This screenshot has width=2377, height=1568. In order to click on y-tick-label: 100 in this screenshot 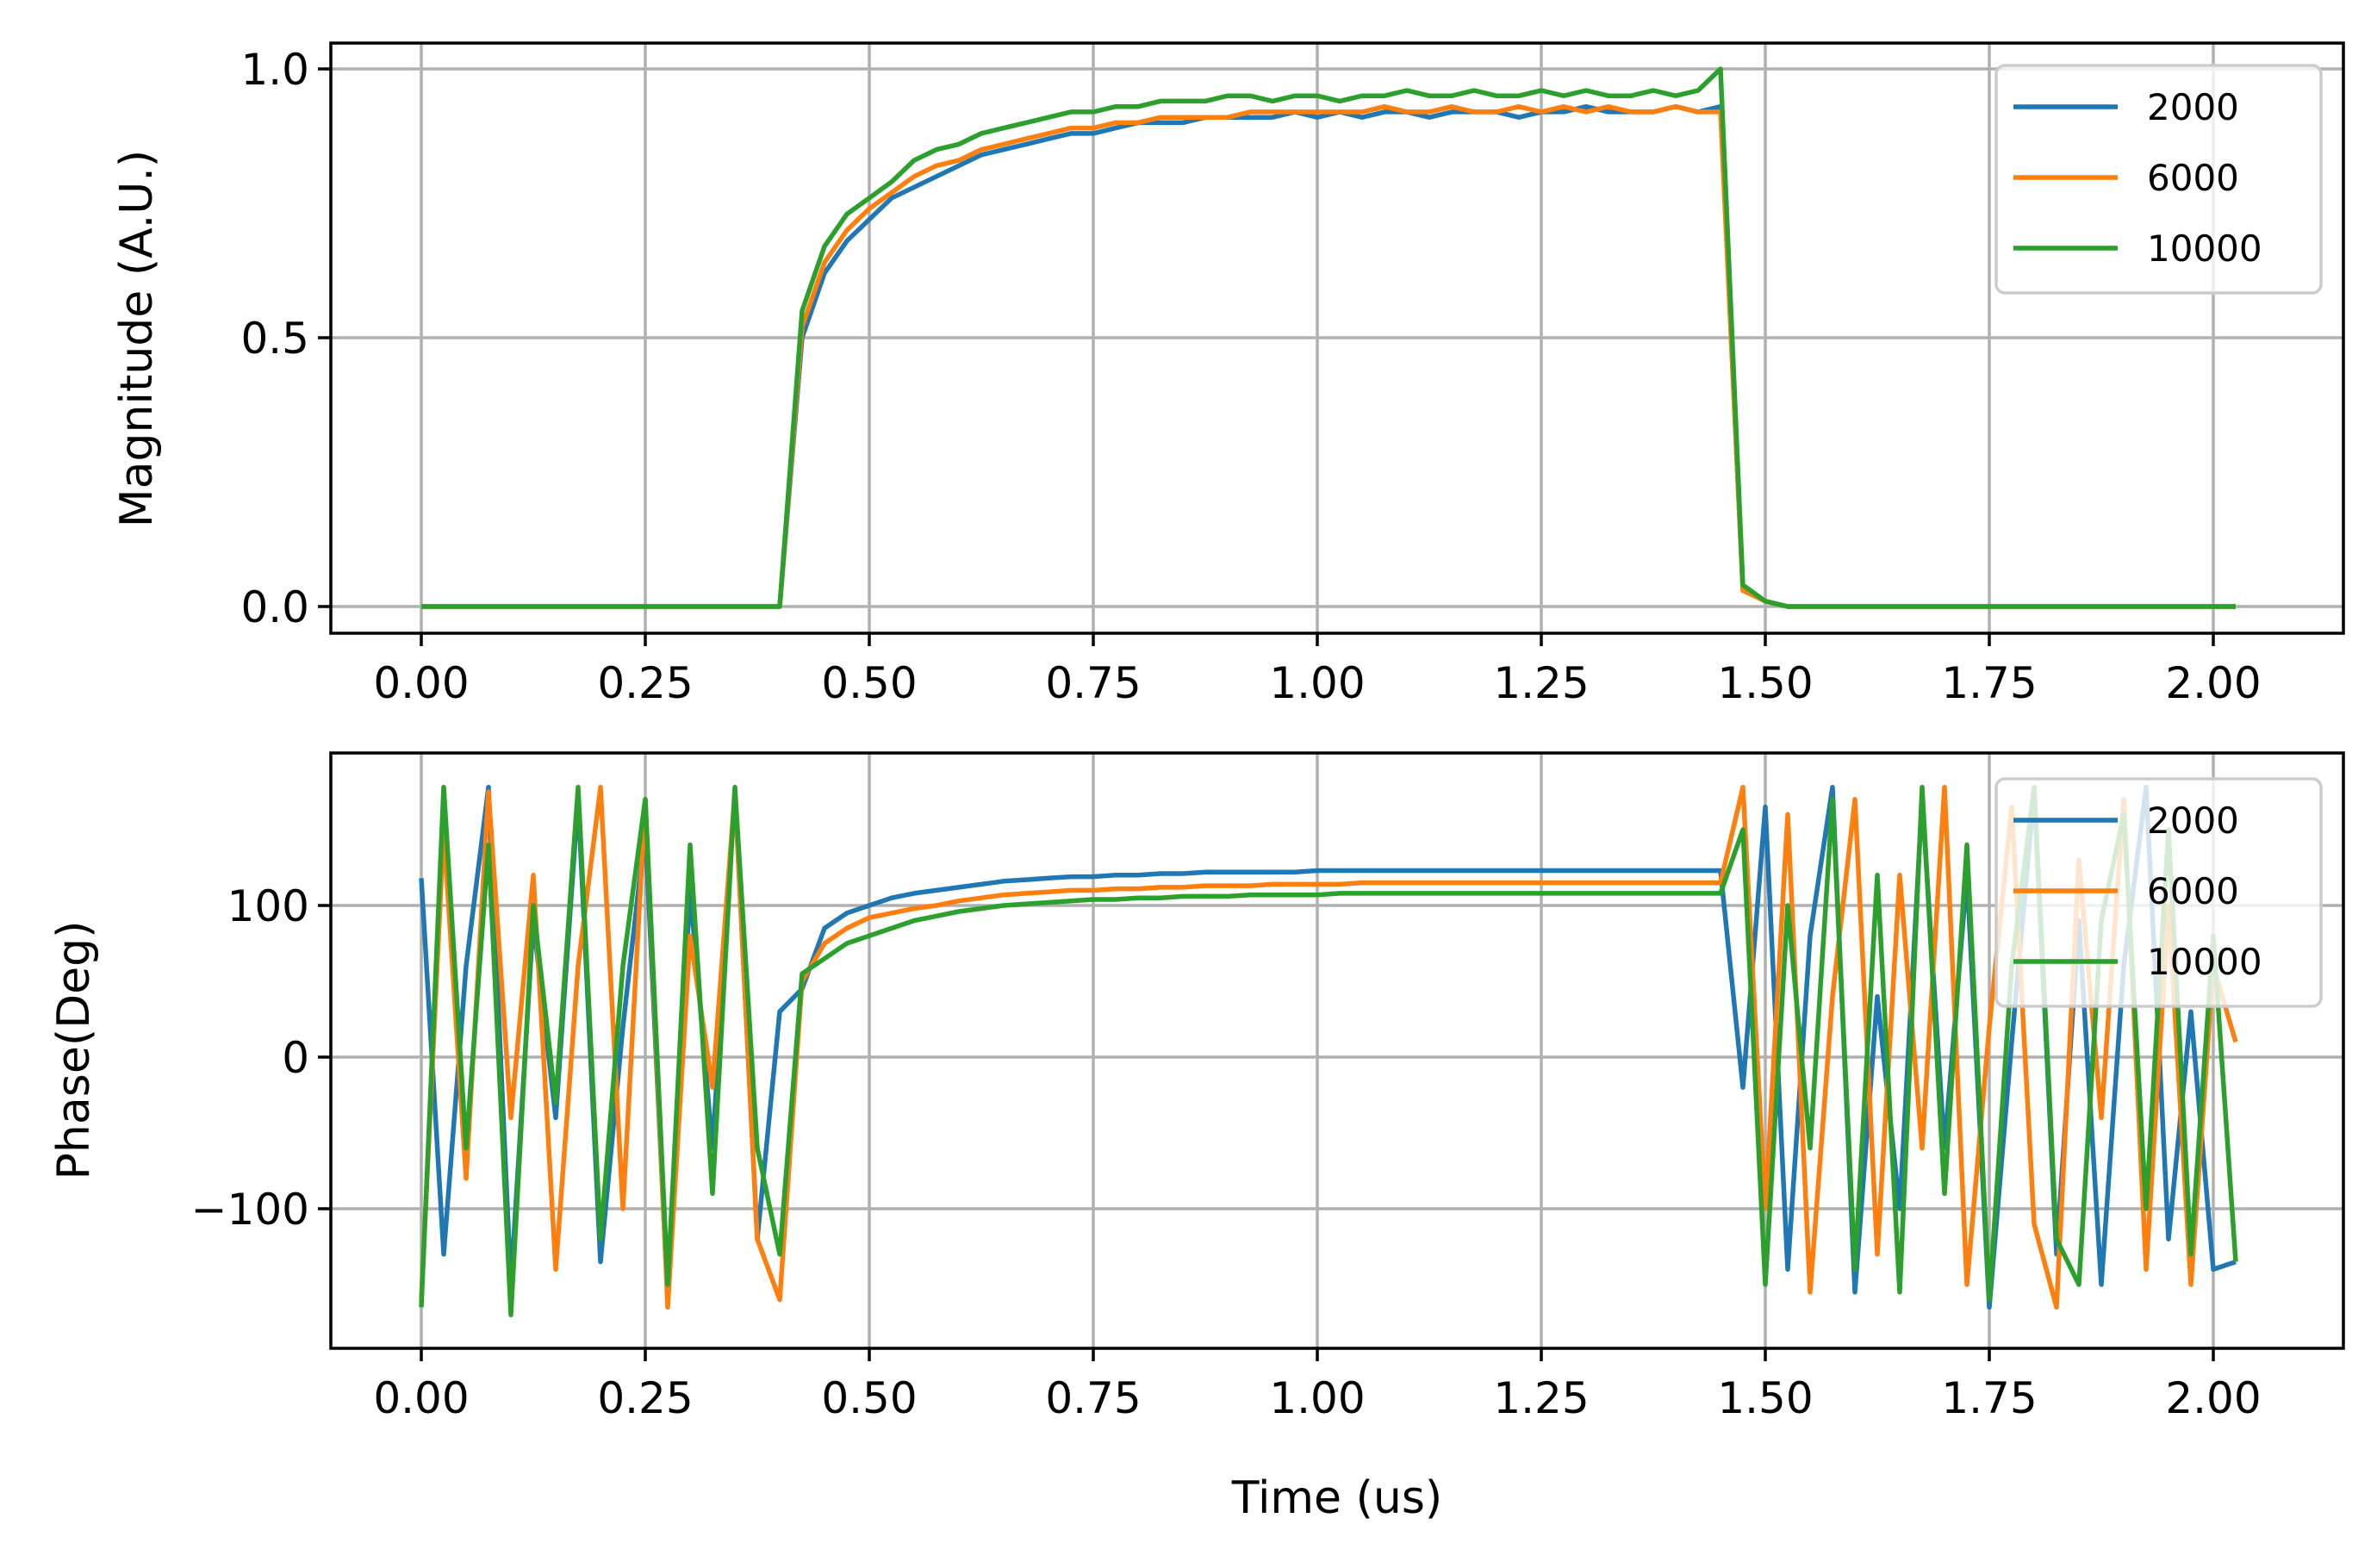, I will do `click(268, 906)`.